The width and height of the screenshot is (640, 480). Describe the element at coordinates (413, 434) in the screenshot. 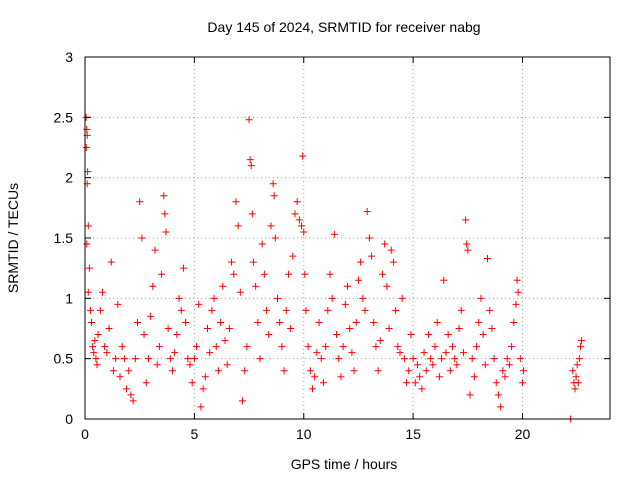

I see `x-tick-label: 15` at that location.